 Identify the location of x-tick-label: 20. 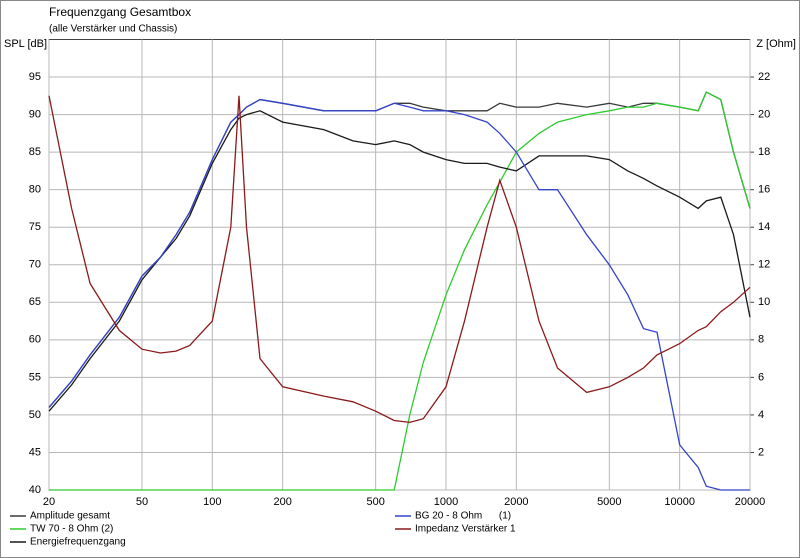
(49, 502).